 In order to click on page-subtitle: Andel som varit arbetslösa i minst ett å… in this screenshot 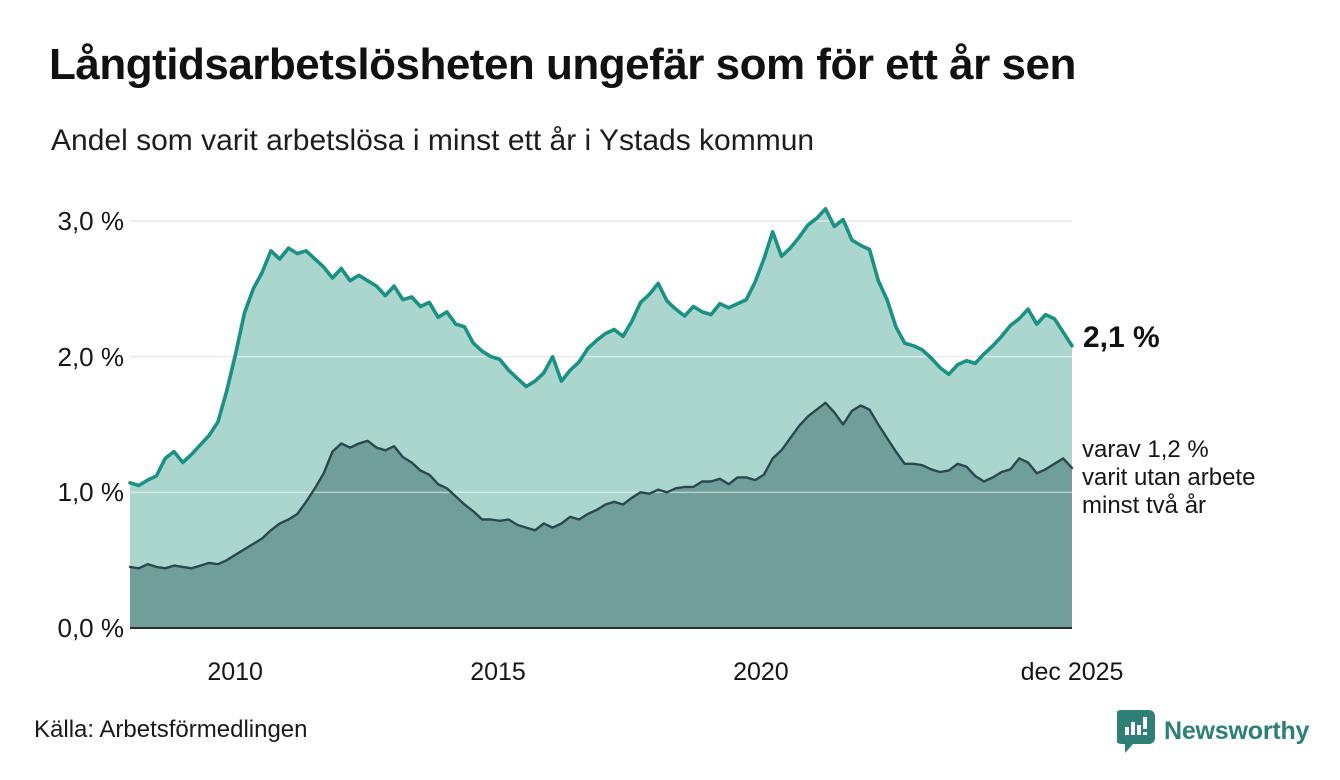, I will do `click(433, 140)`.